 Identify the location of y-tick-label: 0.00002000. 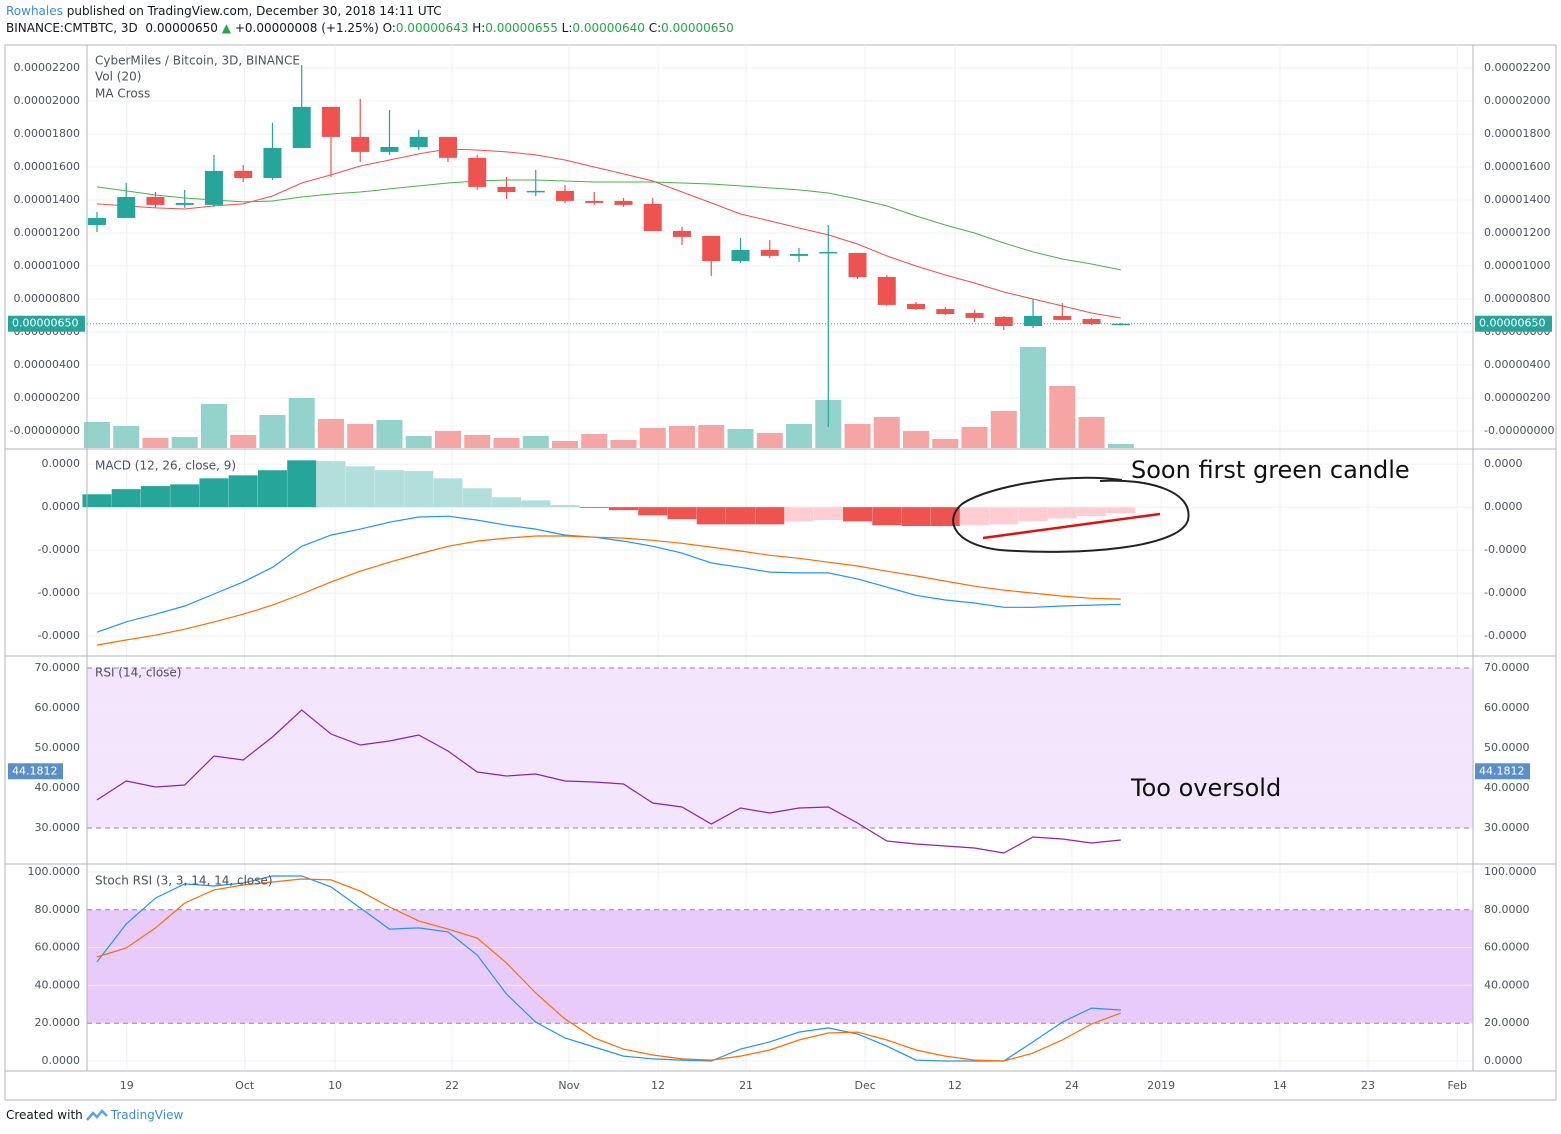
(1517, 100).